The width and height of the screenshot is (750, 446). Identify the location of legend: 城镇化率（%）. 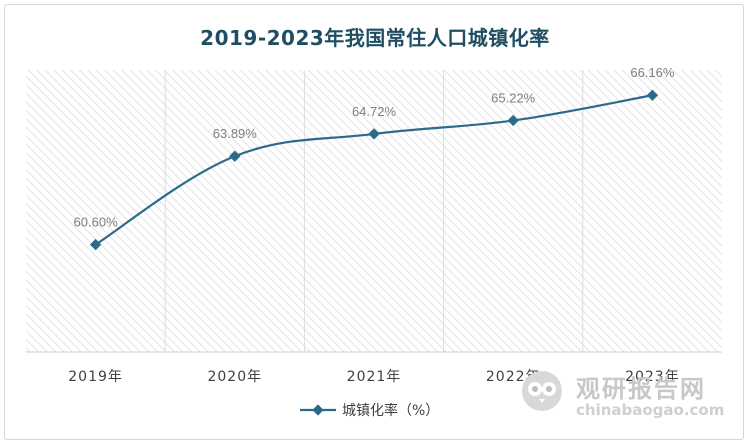
(369, 410).